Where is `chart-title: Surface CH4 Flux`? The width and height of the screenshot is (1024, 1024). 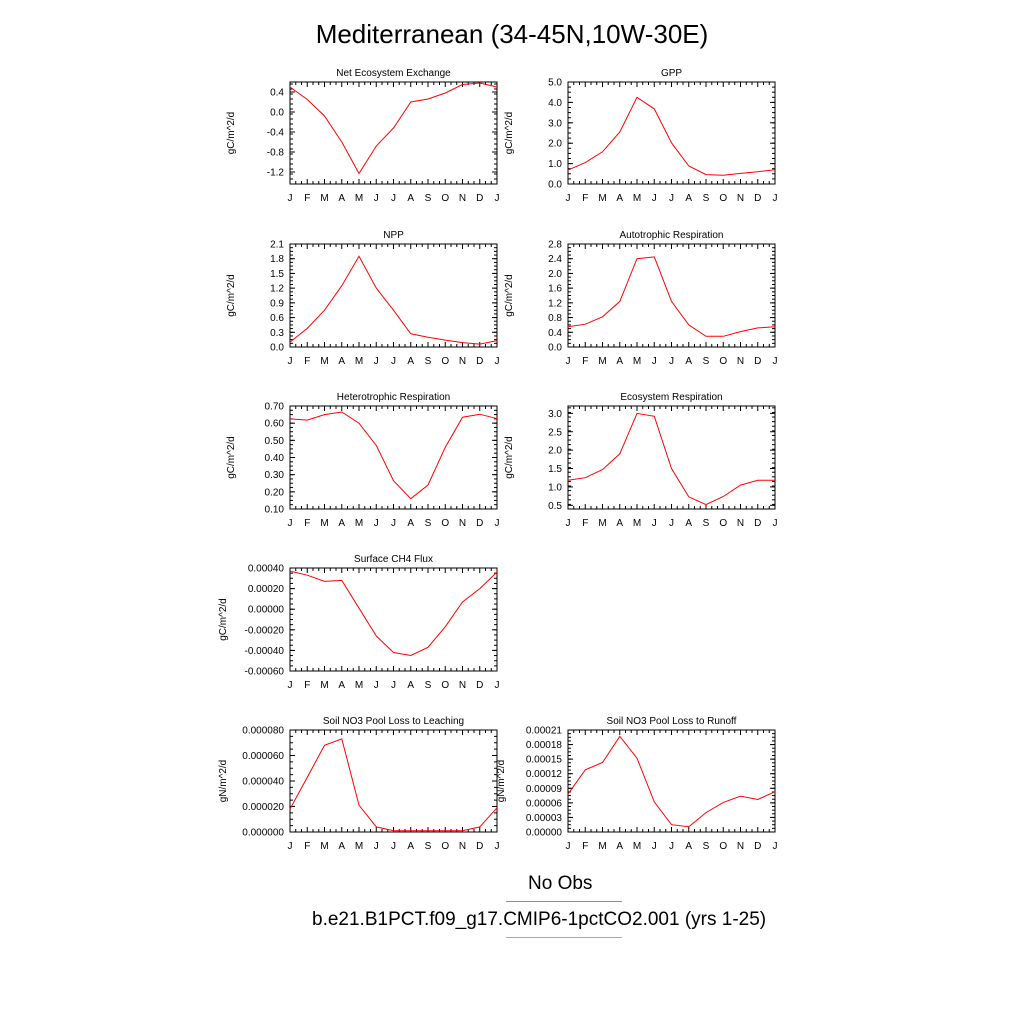 chart-title: Surface CH4 Flux is located at coordinates (393, 559).